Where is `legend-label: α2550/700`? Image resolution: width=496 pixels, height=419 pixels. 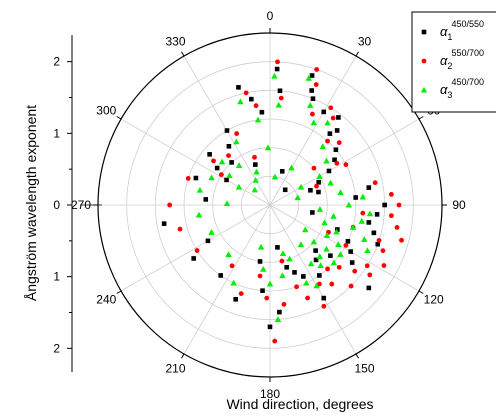 legend-label: α2550/700 is located at coordinates (462, 59).